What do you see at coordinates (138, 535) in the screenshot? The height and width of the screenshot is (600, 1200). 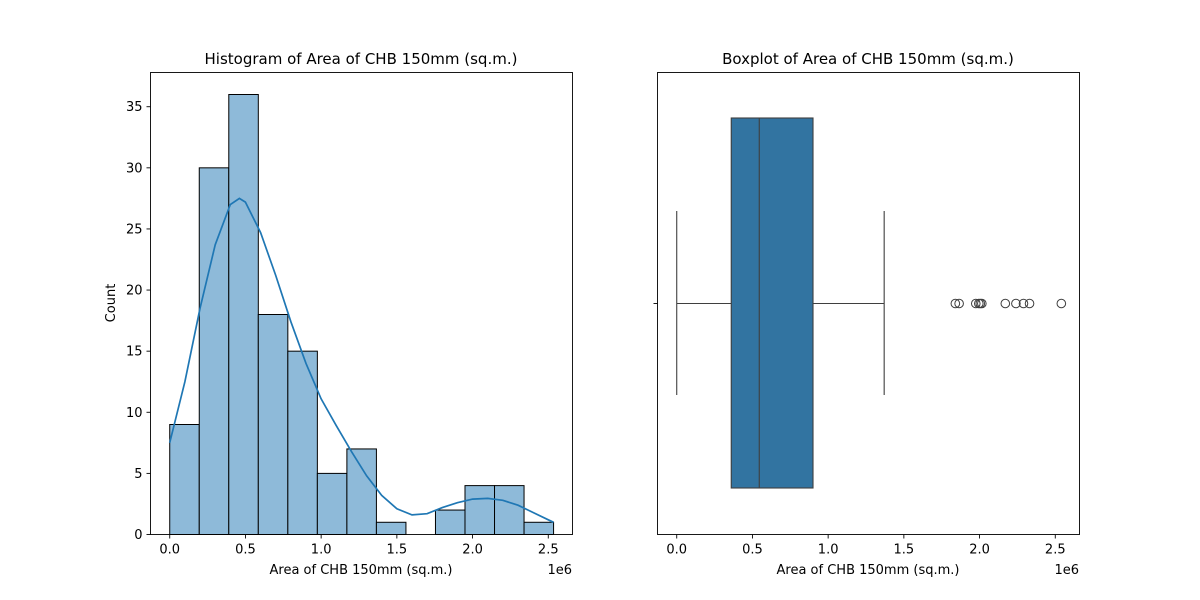 I see `y-tick-label: 0` at bounding box center [138, 535].